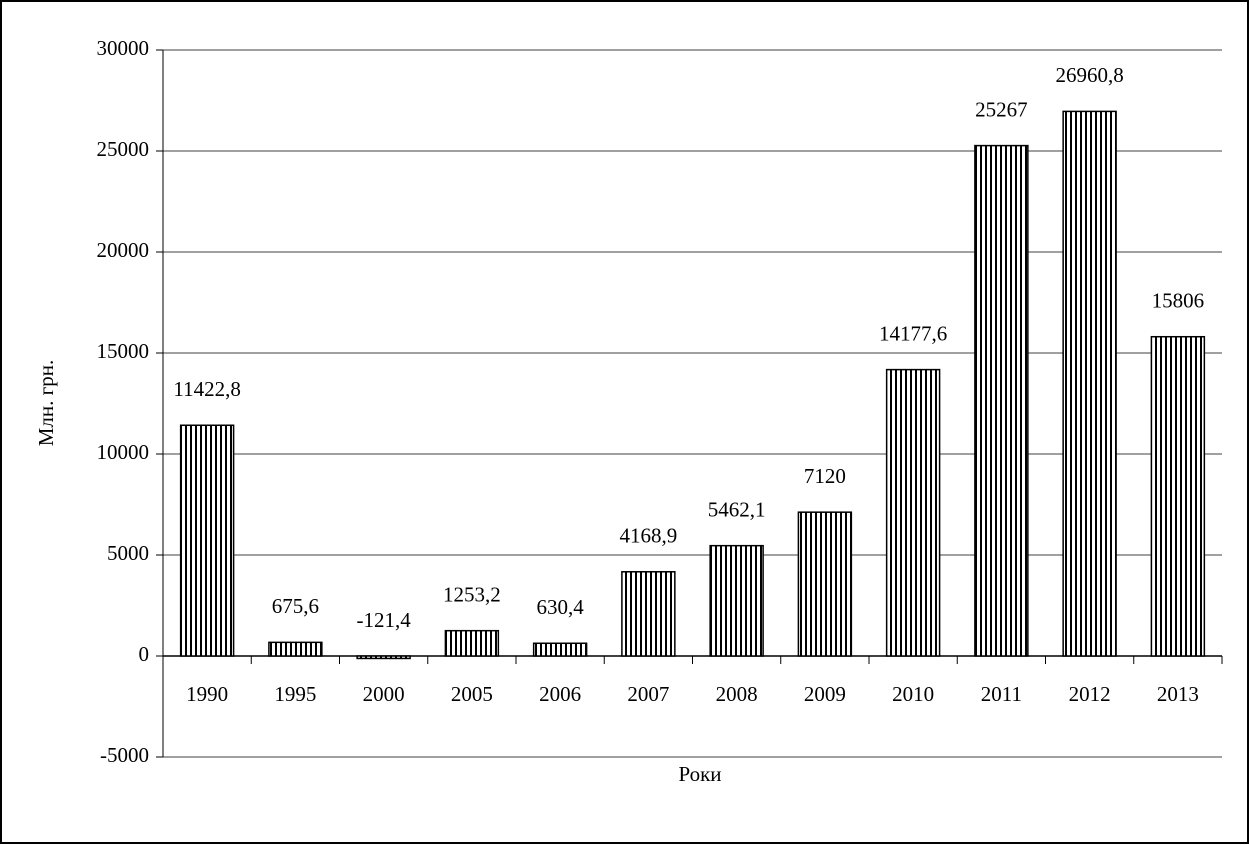 Image resolution: width=1250 pixels, height=845 pixels. Describe the element at coordinates (825, 476) in the screenshot. I see `value-label: 7120` at that location.